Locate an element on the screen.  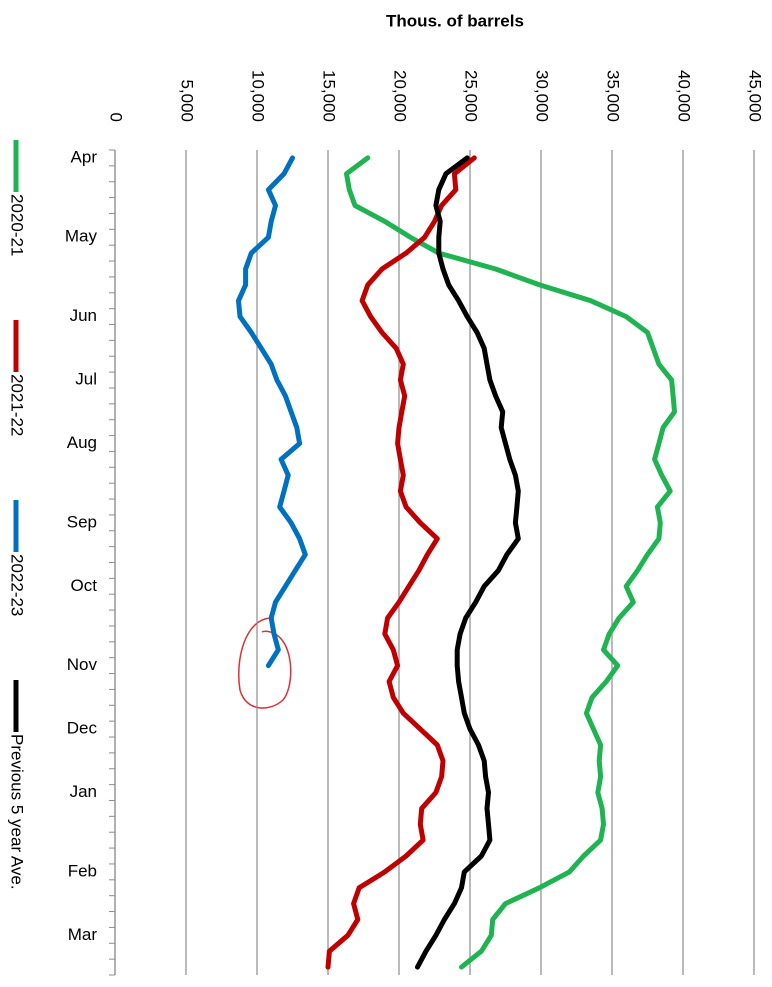
hand-annotation is located at coordinates (265, 663).